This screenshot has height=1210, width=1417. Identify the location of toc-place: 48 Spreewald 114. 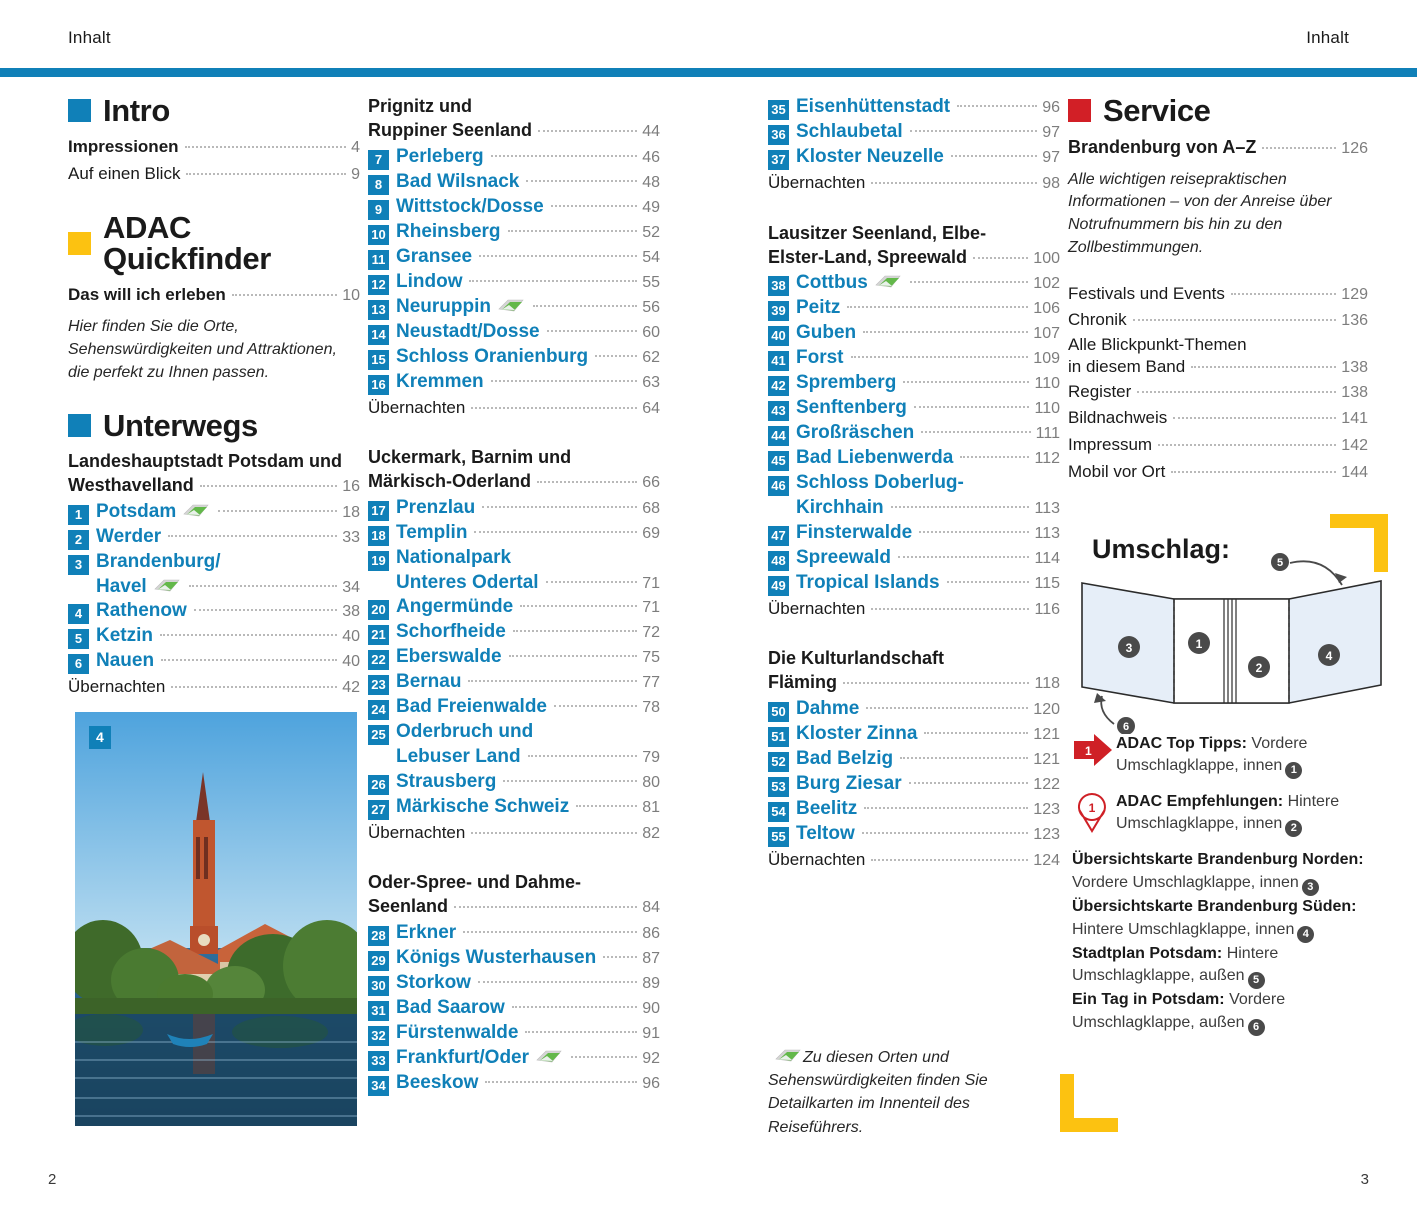
(914, 558).